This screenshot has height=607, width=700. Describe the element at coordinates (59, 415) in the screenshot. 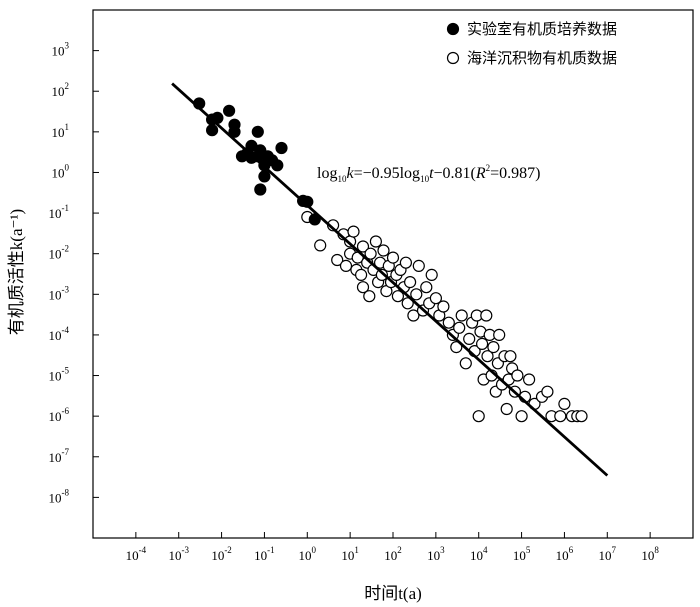

I see `y-tick-label: 10⁻⁶` at that location.